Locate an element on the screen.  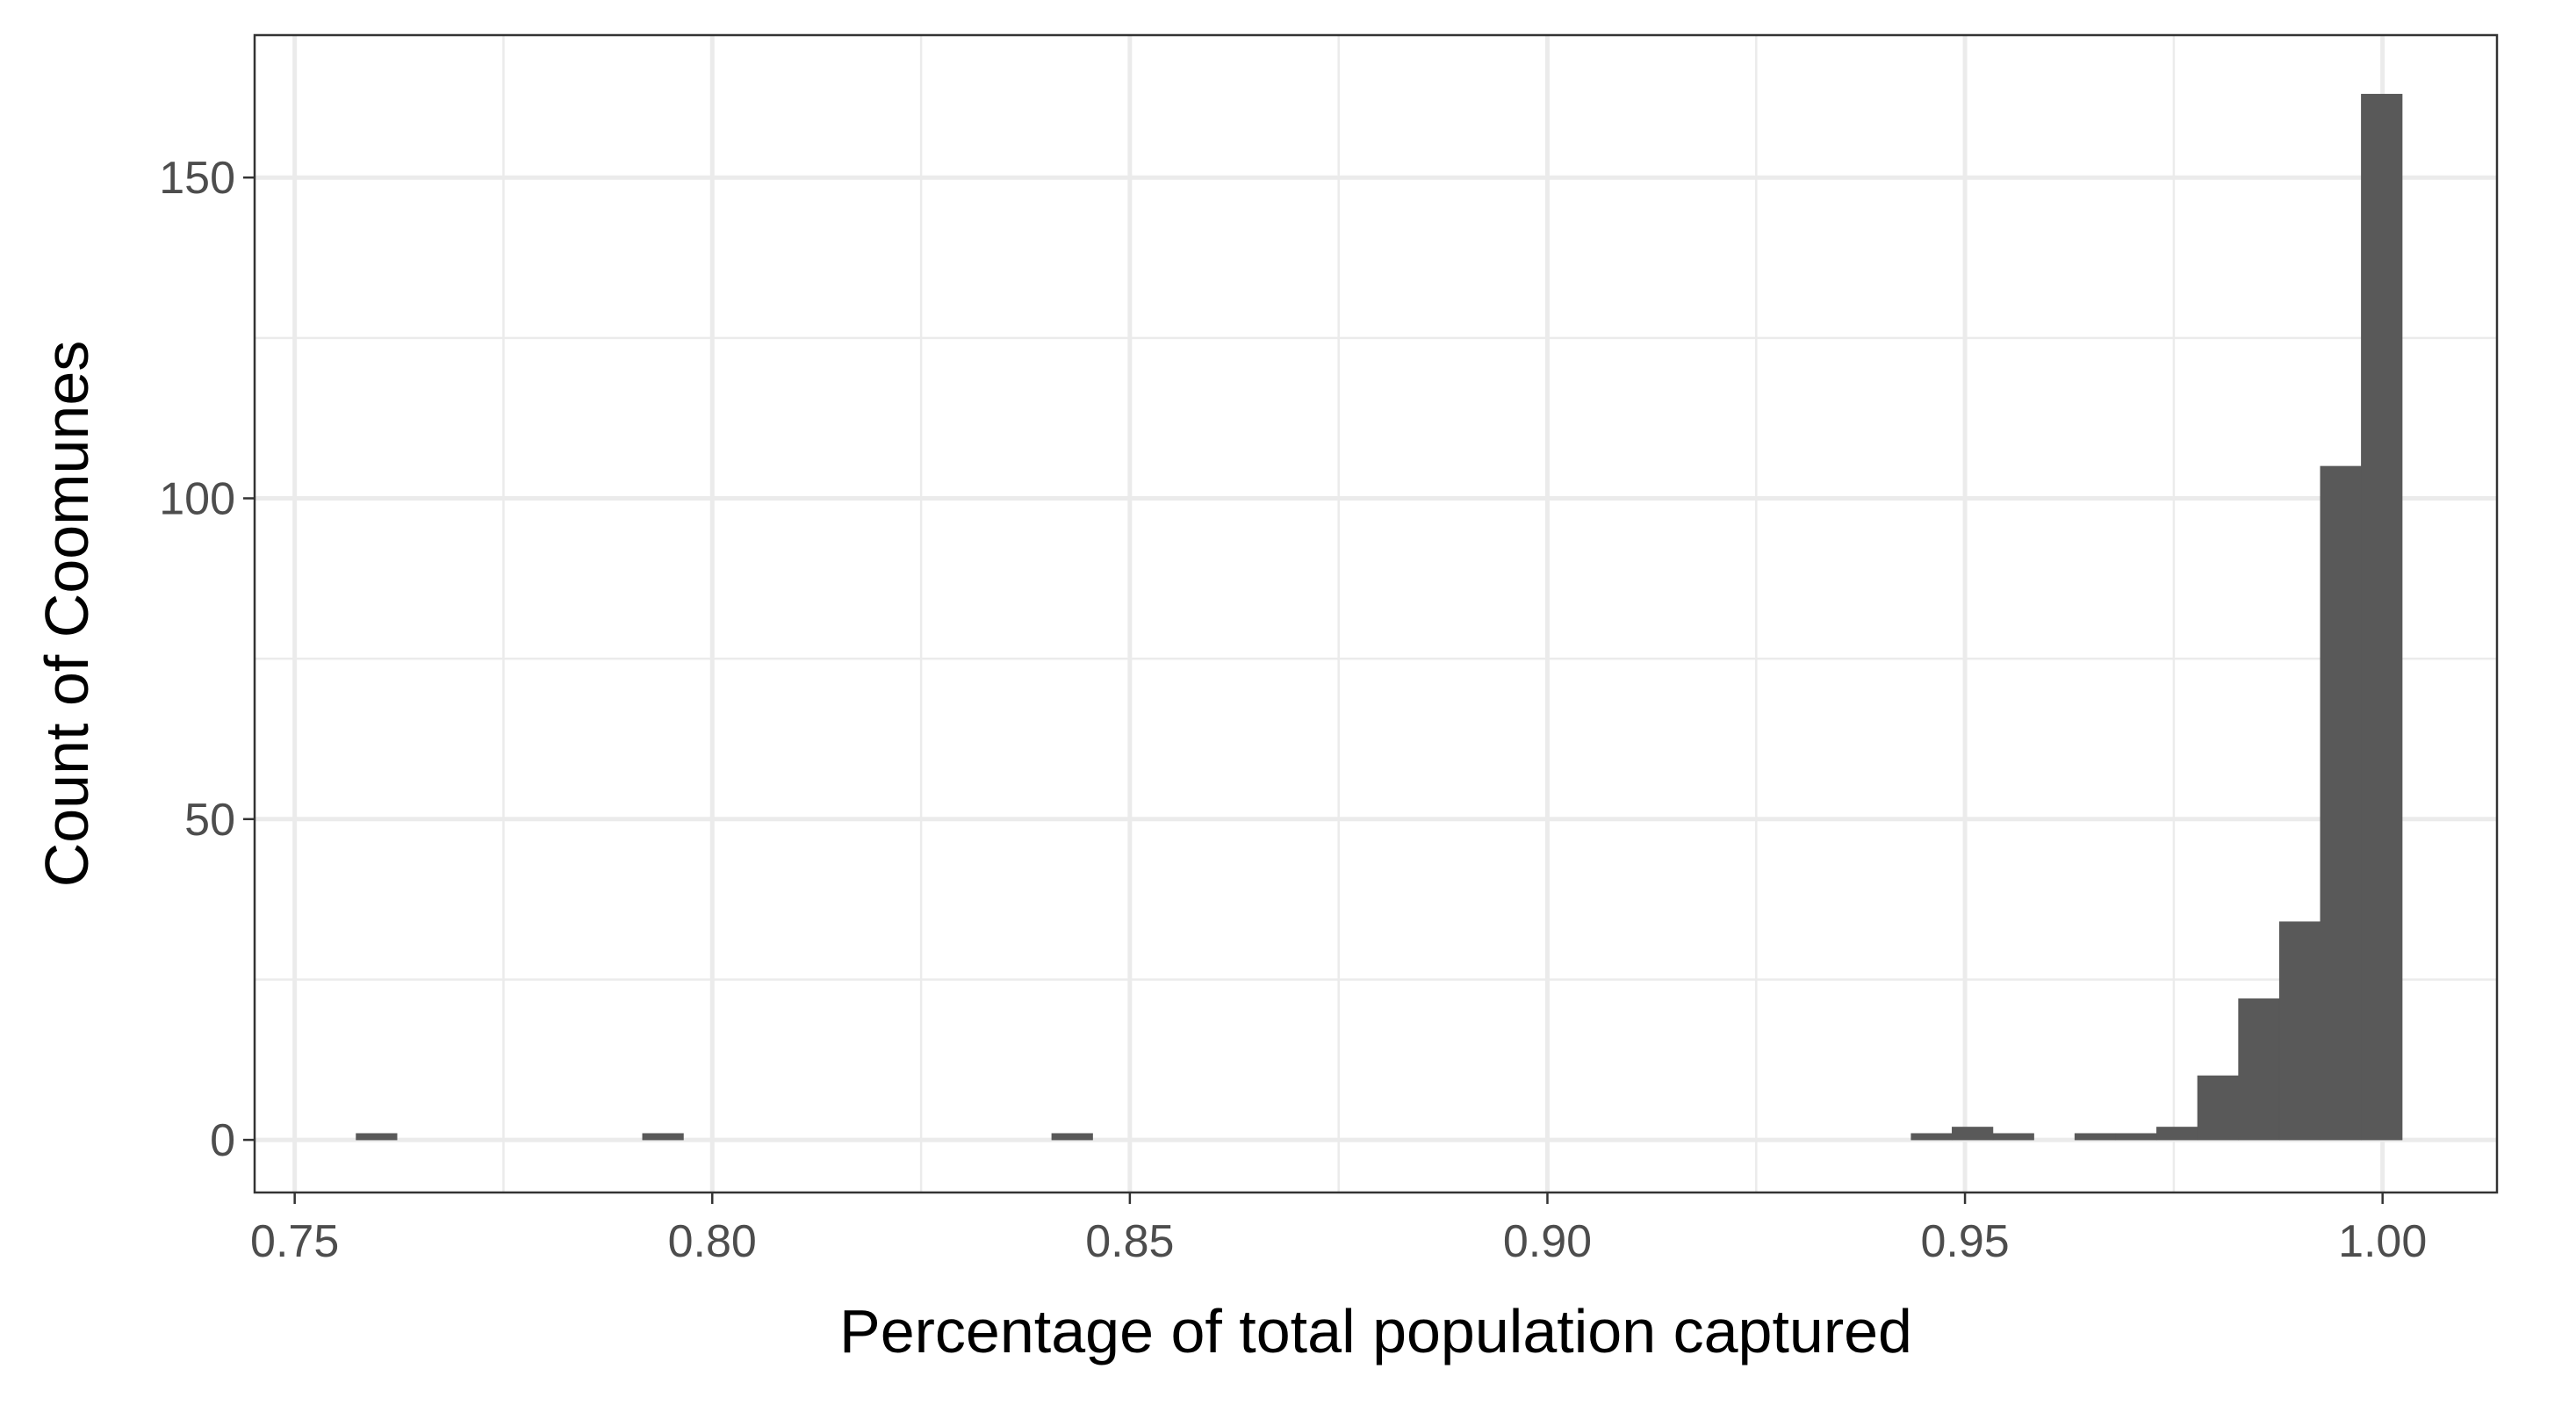
y-tick-label: 50 is located at coordinates (209, 821).